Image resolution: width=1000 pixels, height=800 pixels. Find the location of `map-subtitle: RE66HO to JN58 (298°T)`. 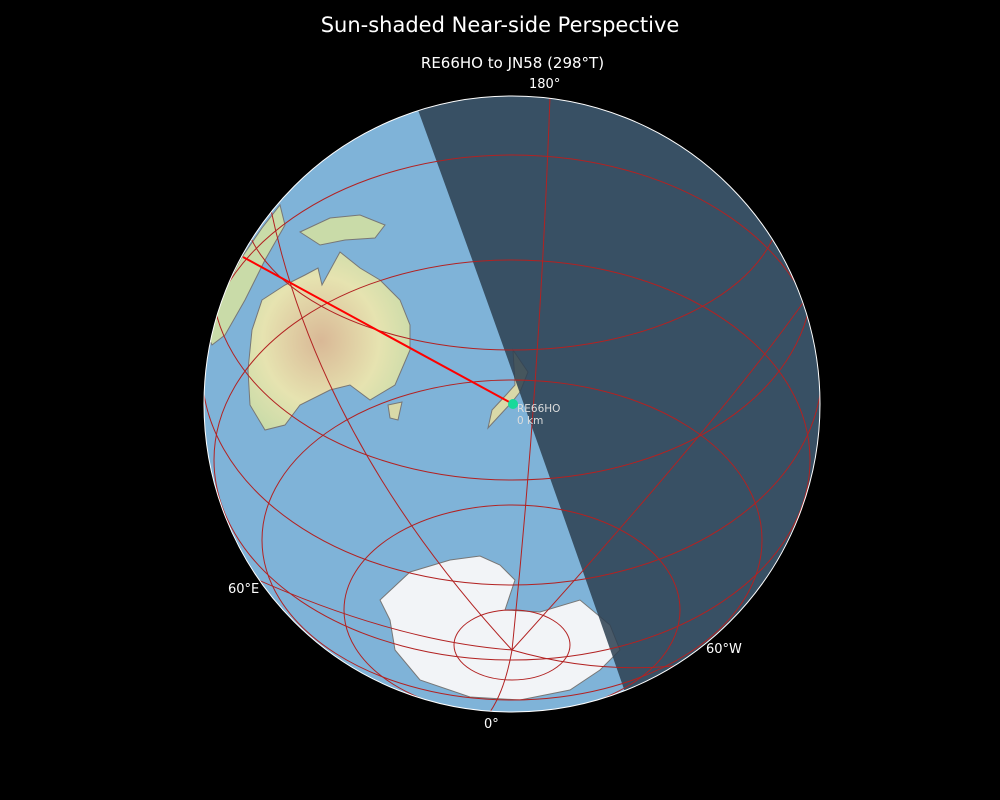

map-subtitle: RE66HO to JN58 (298°T) is located at coordinates (512, 63).